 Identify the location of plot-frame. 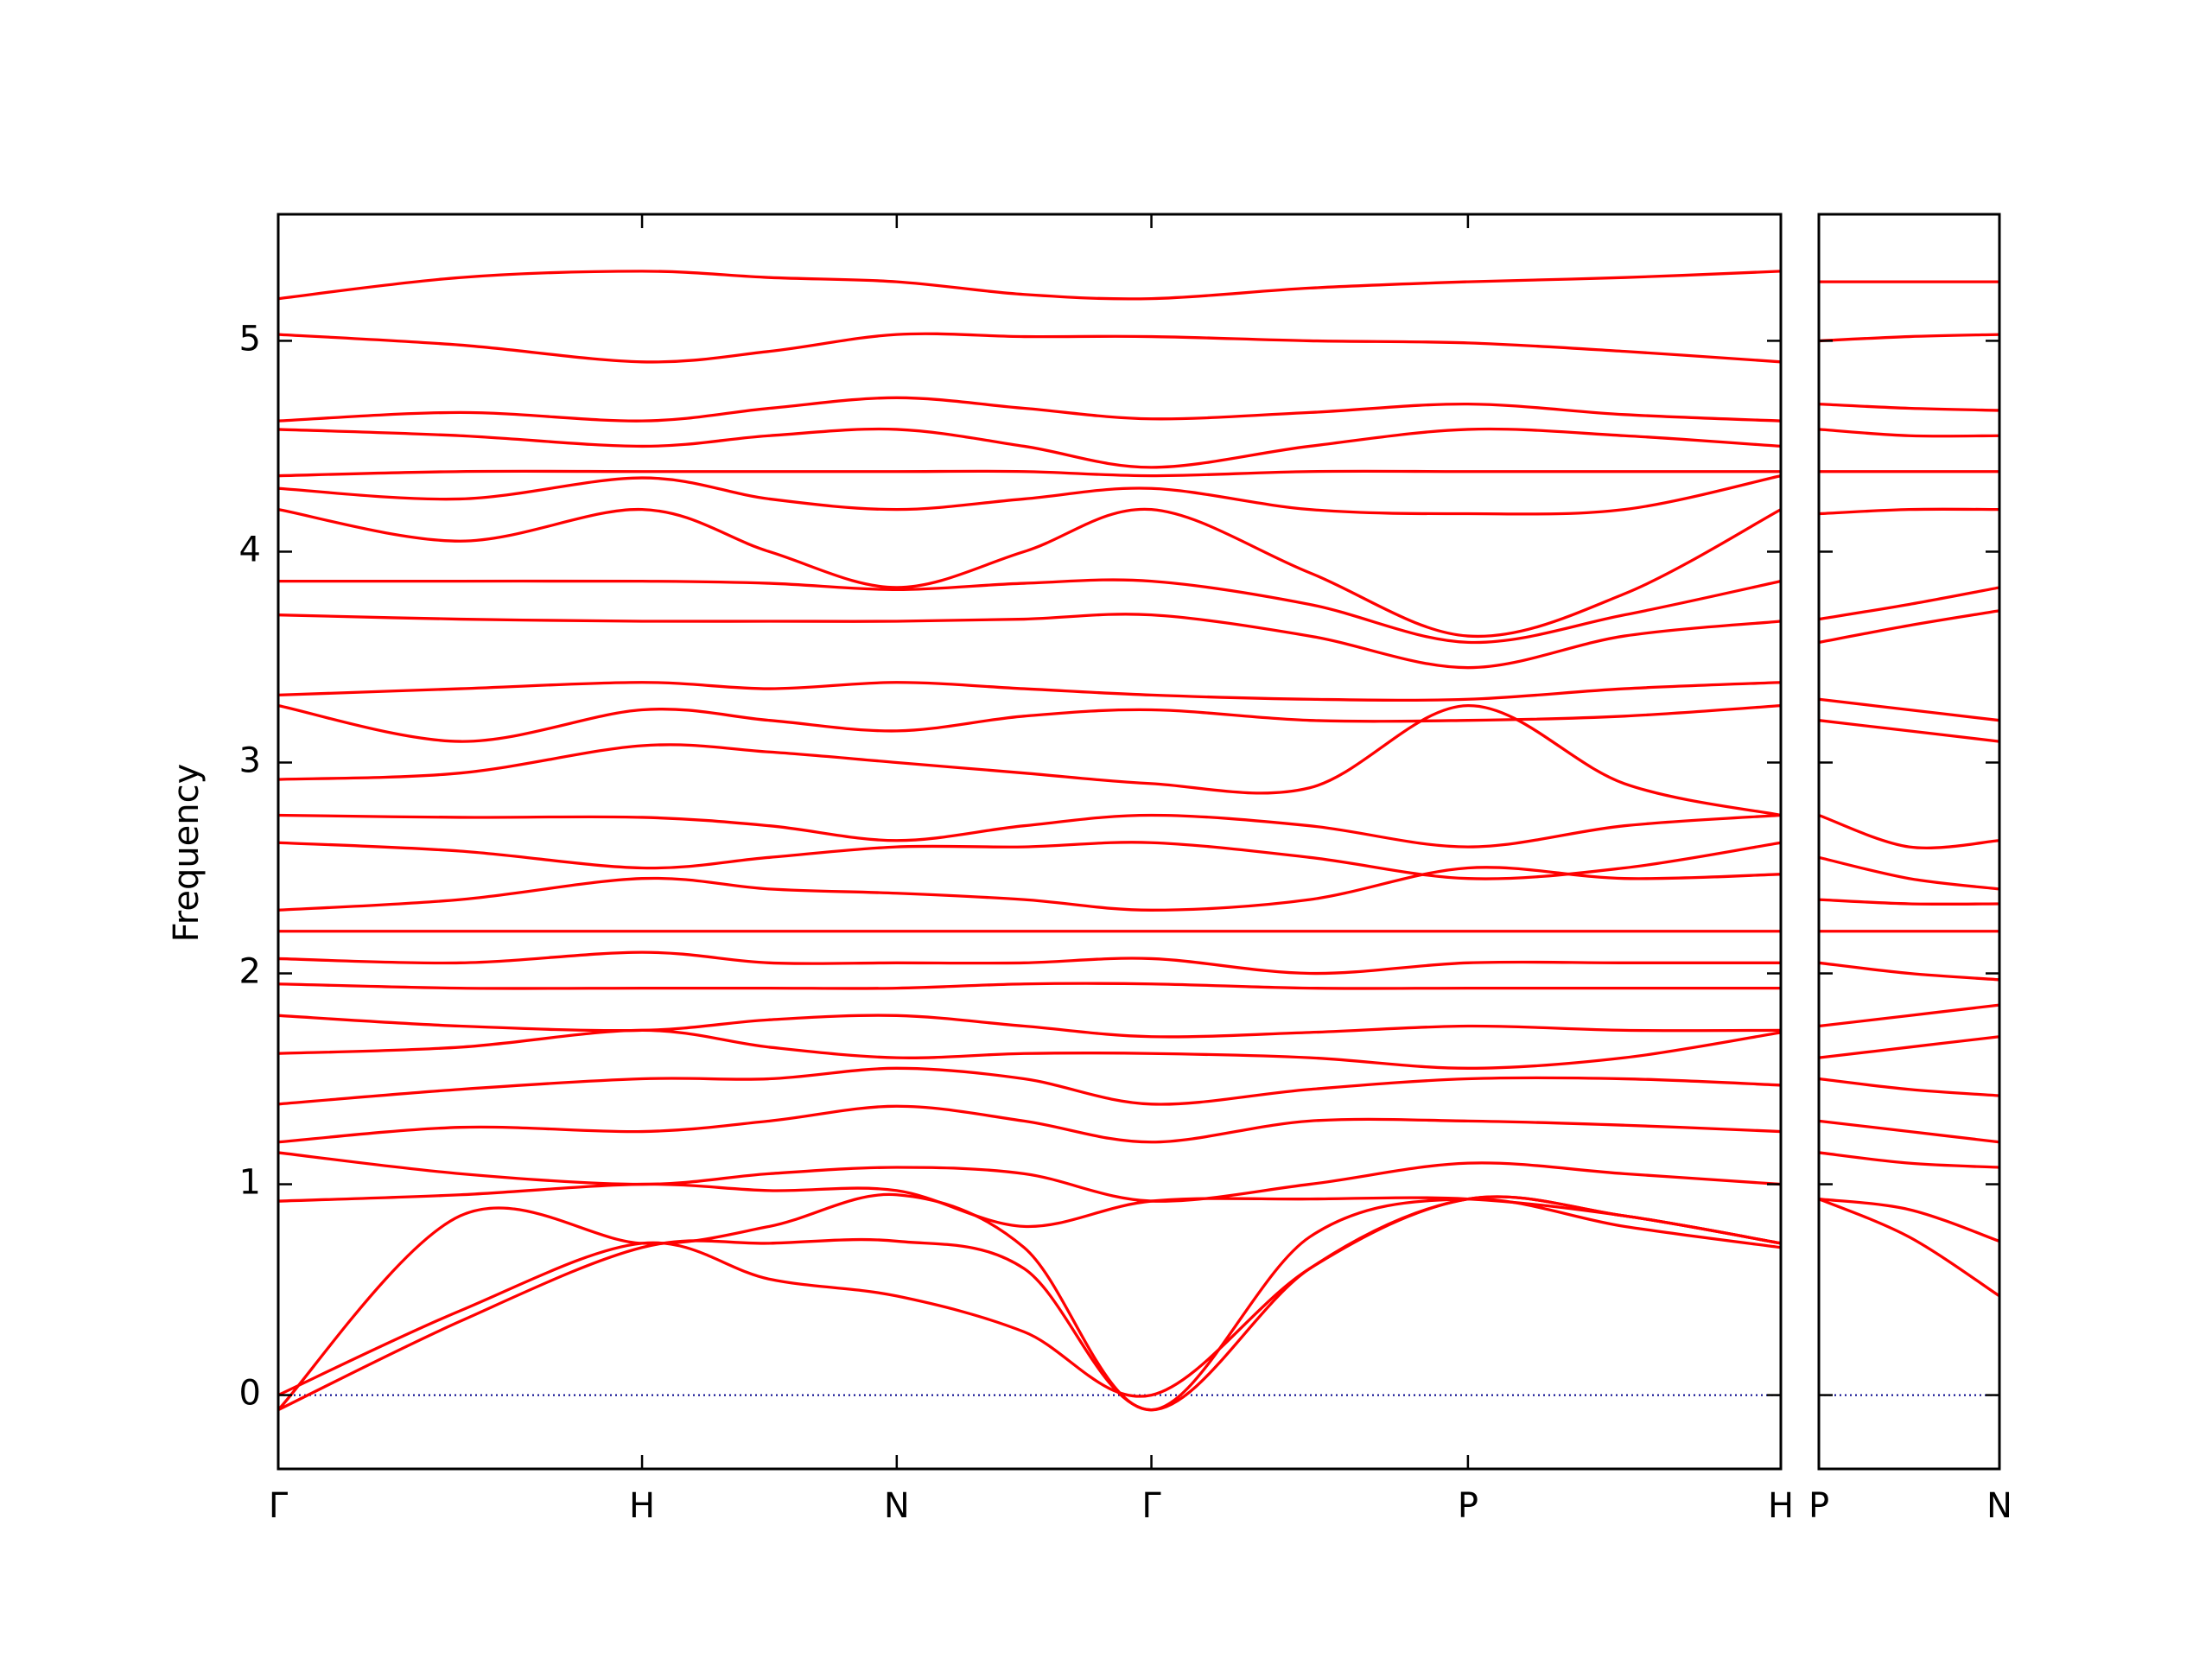
(1909, 842).